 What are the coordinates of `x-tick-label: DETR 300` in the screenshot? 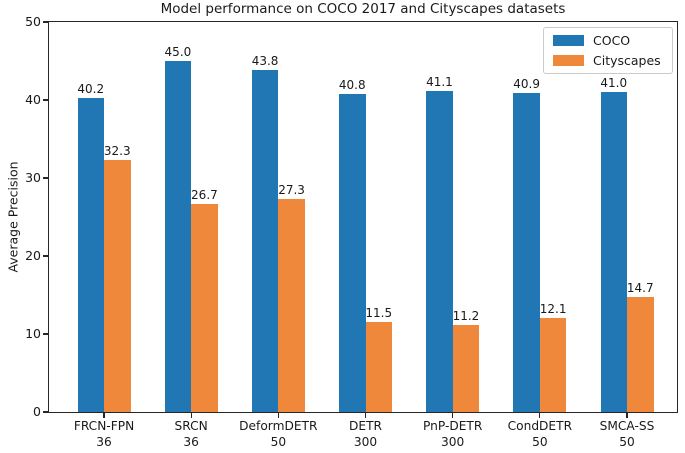 It's located at (366, 434).